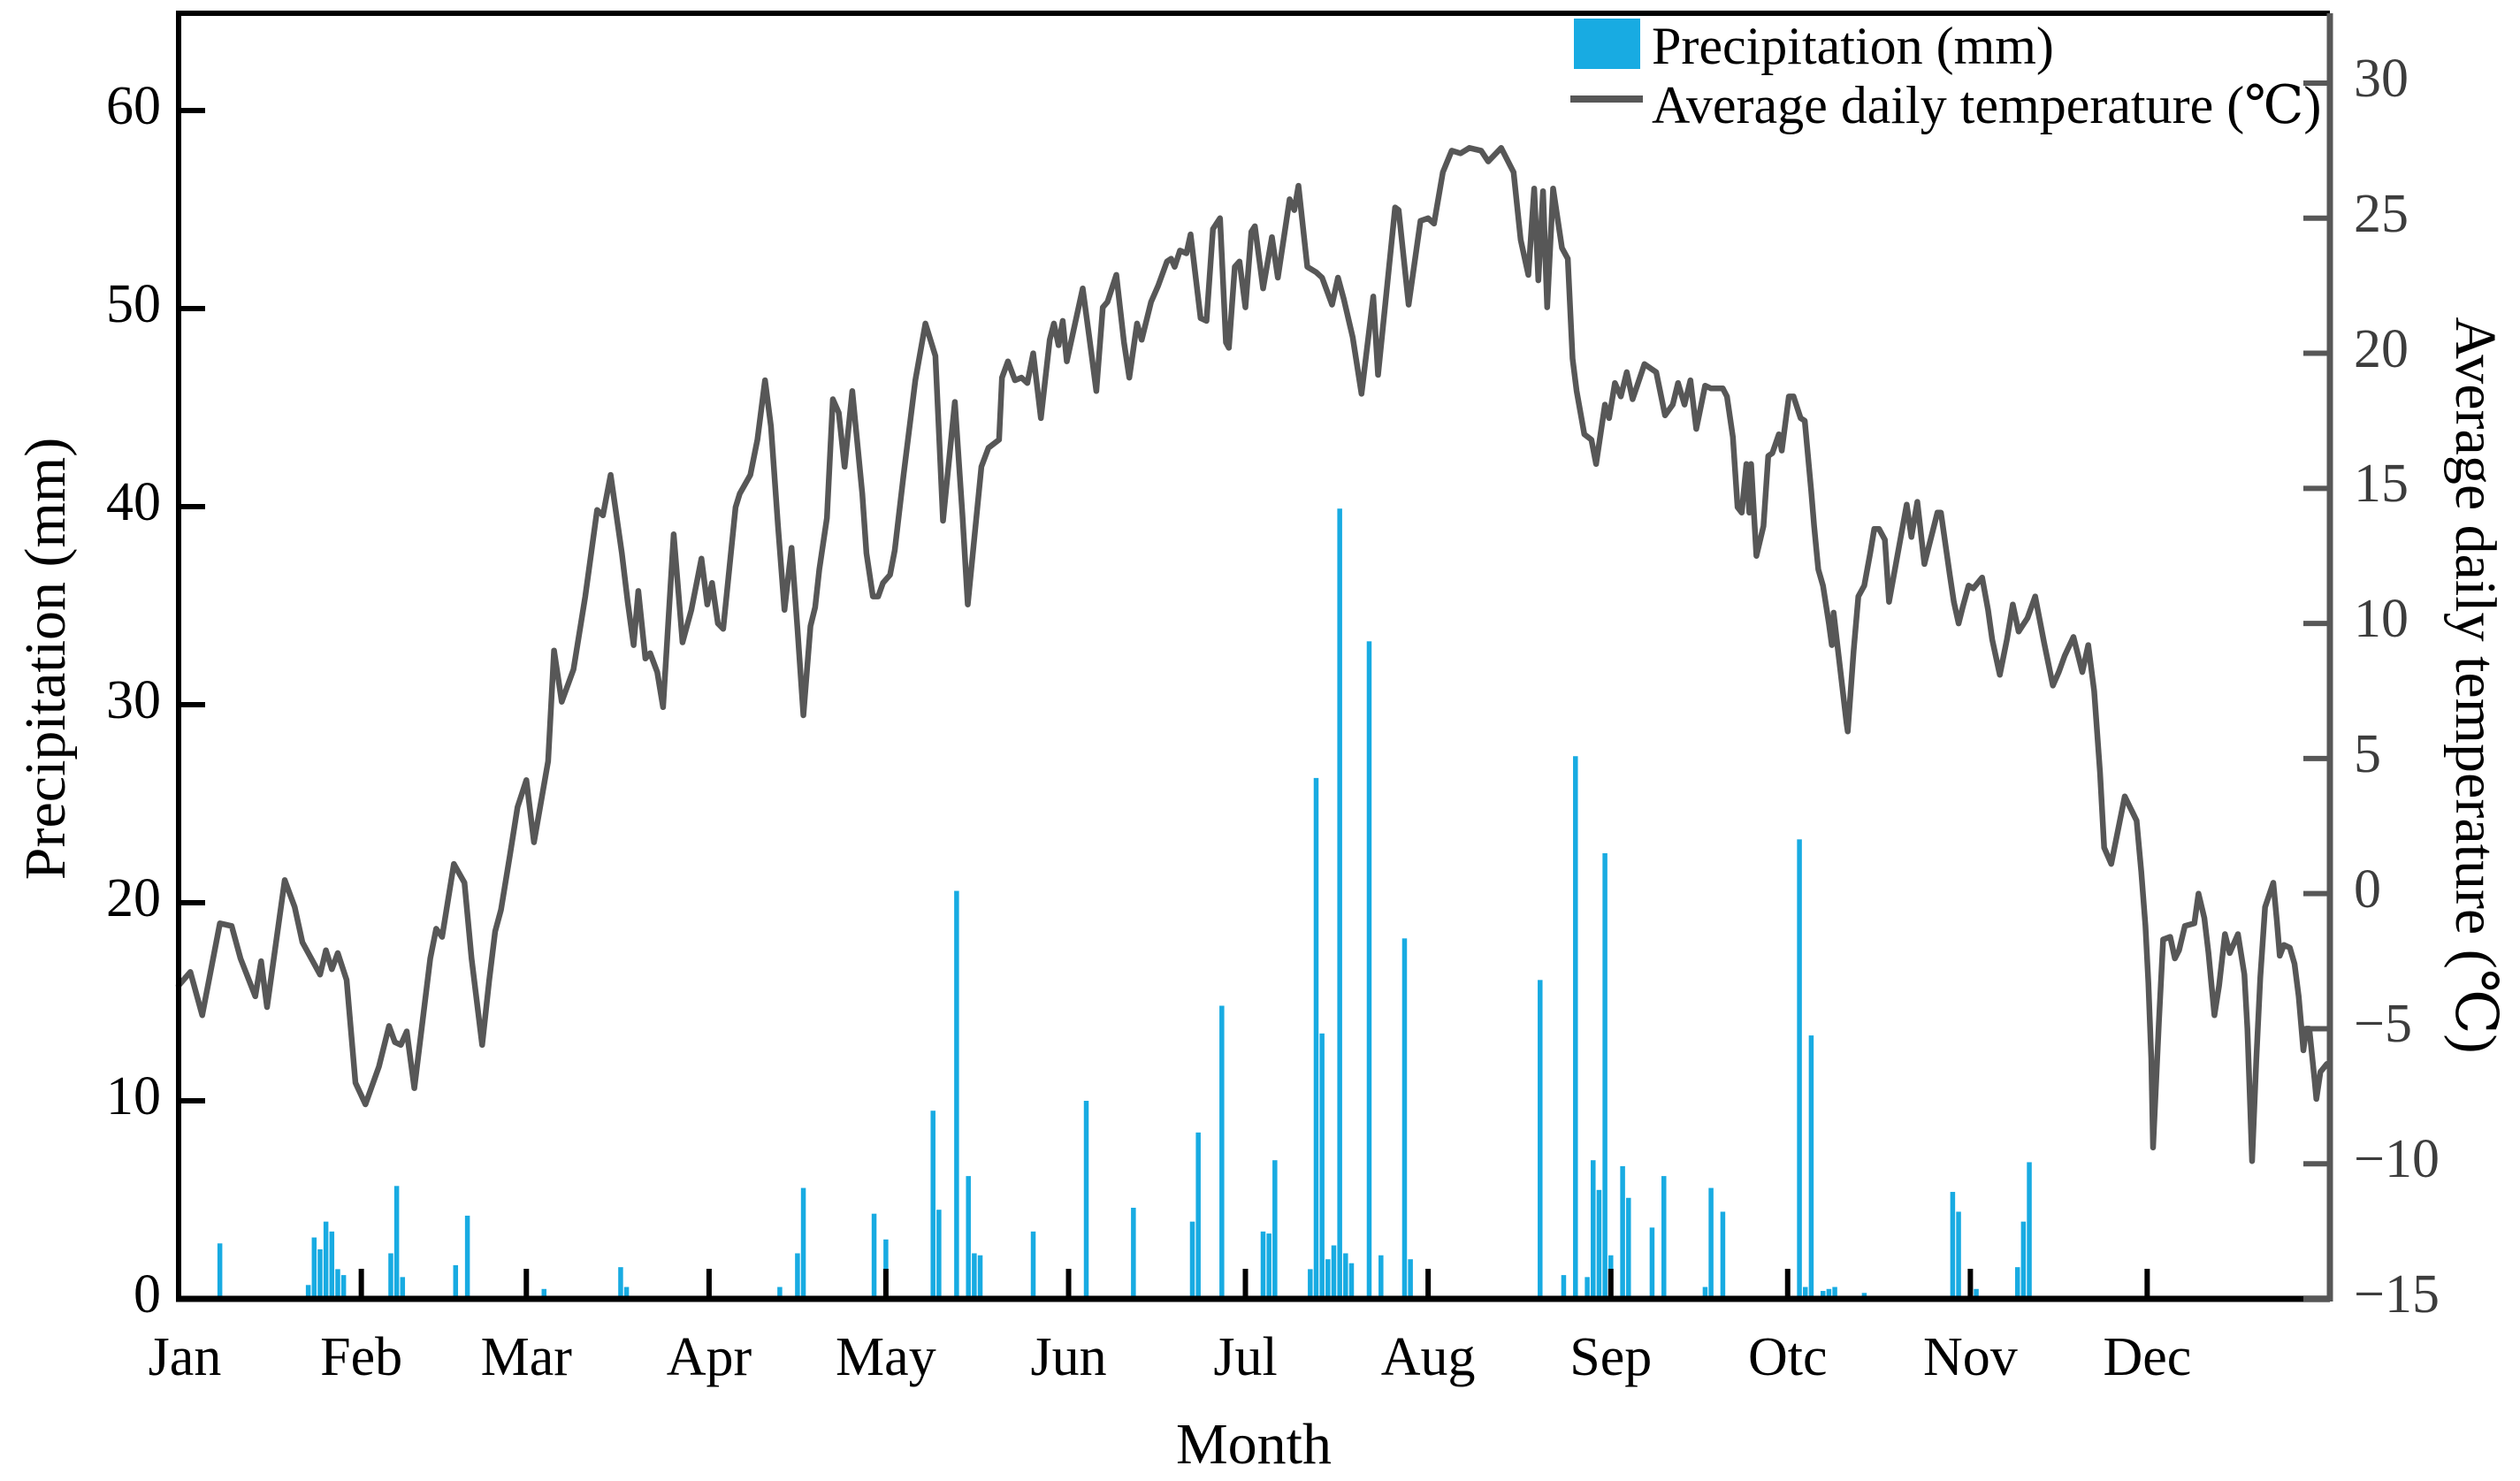  Describe the element at coordinates (2383, 1024) in the screenshot. I see `right-tick-label: −5` at that location.